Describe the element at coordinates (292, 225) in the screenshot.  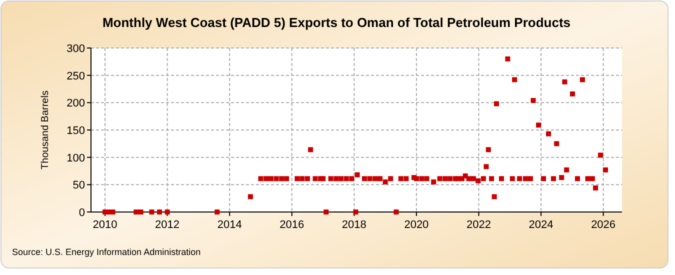
I see `x-tick-label: 2016` at that location.